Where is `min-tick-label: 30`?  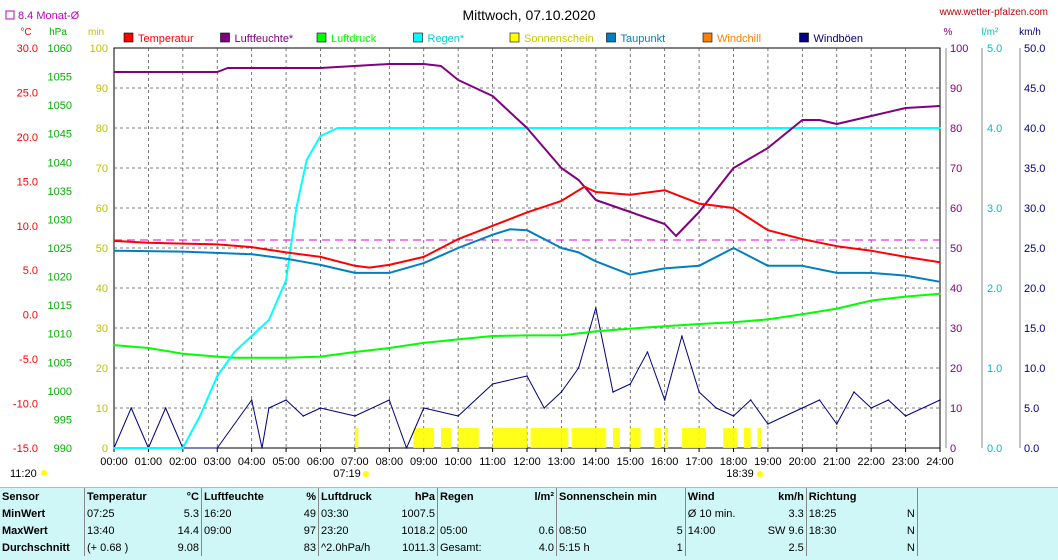
min-tick-label: 30 is located at coordinates (102, 329).